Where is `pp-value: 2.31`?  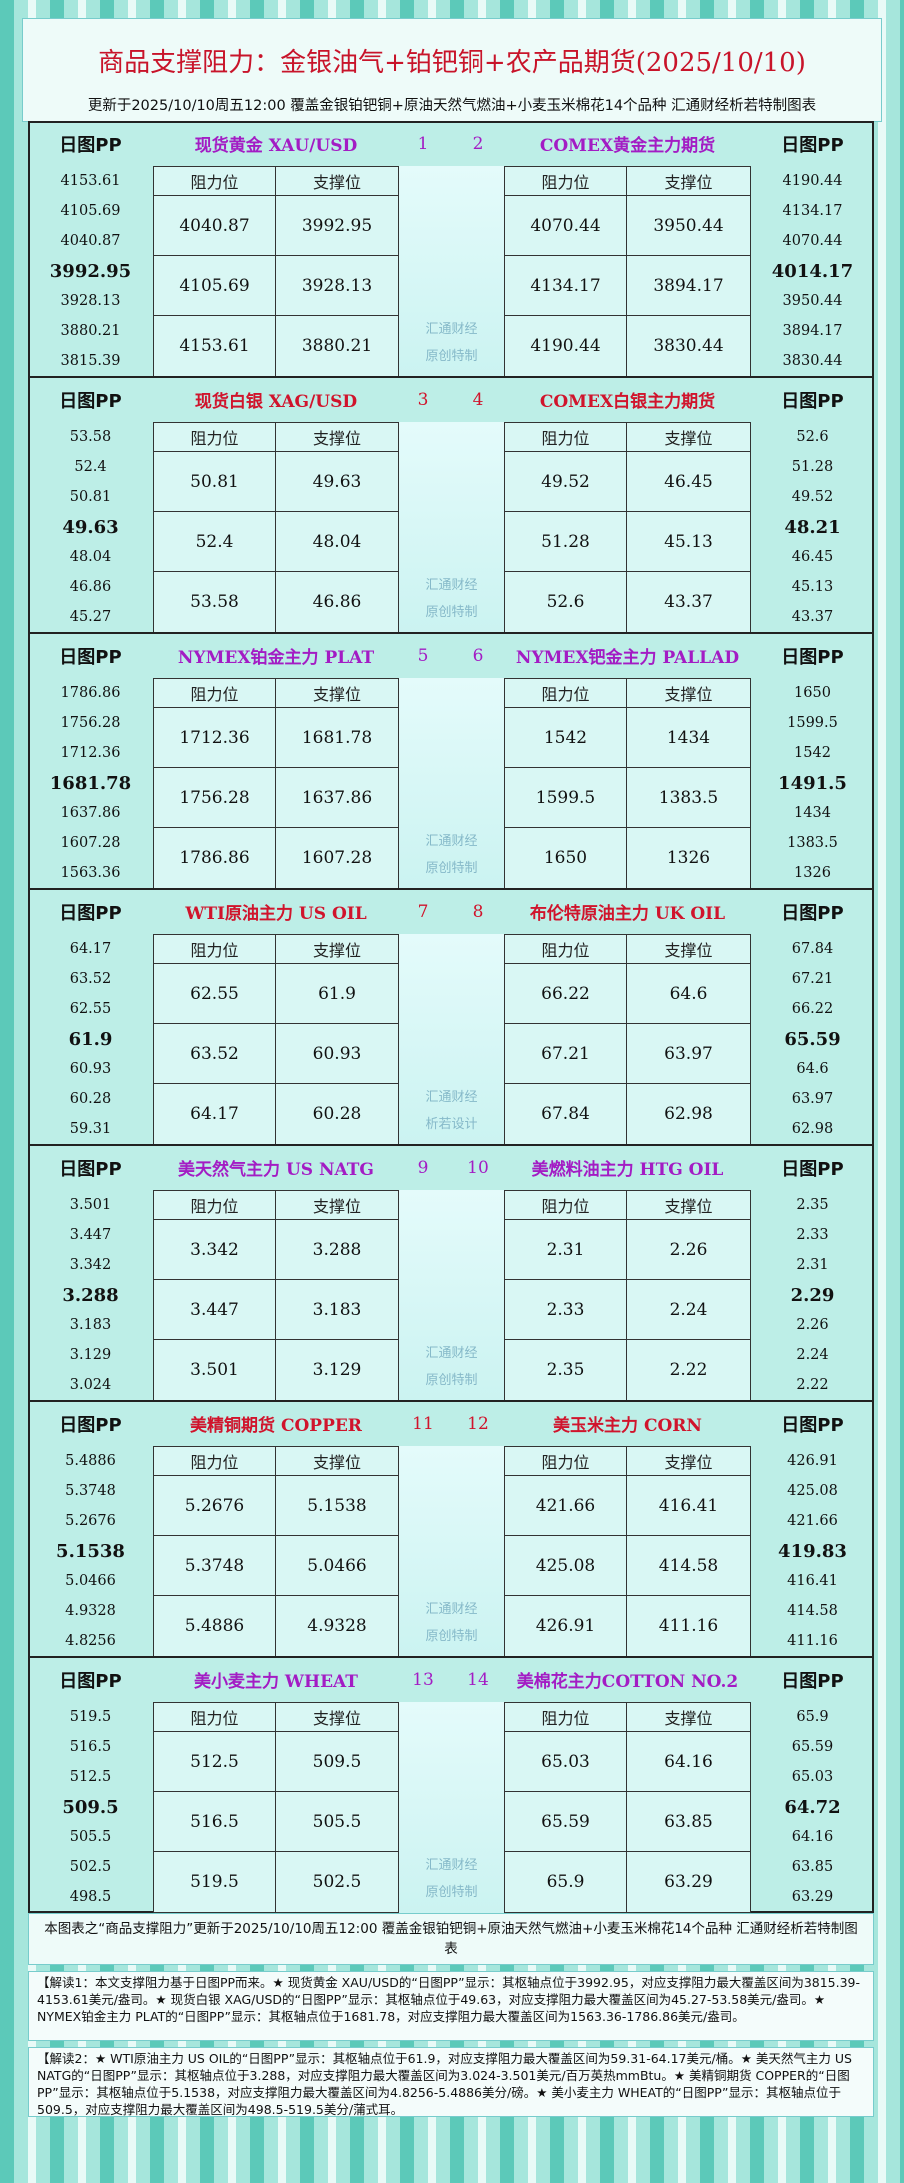 pp-value: 2.31 is located at coordinates (812, 1265).